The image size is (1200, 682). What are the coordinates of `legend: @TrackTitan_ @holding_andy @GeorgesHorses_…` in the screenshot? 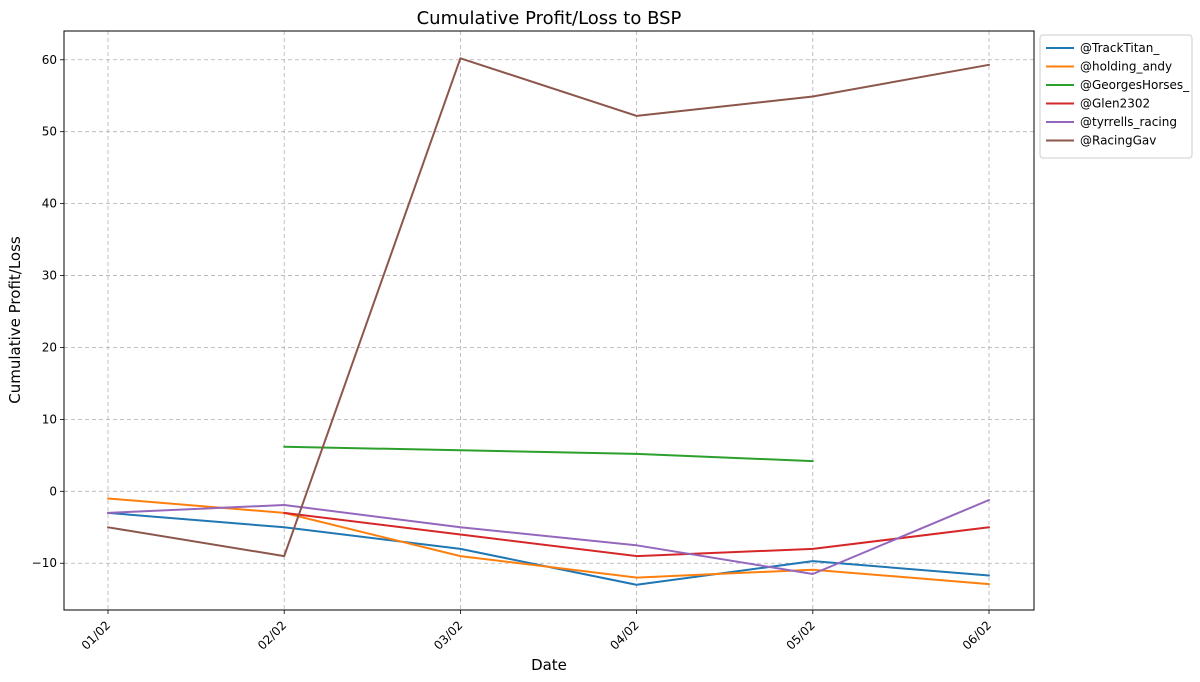 It's located at (1116, 96).